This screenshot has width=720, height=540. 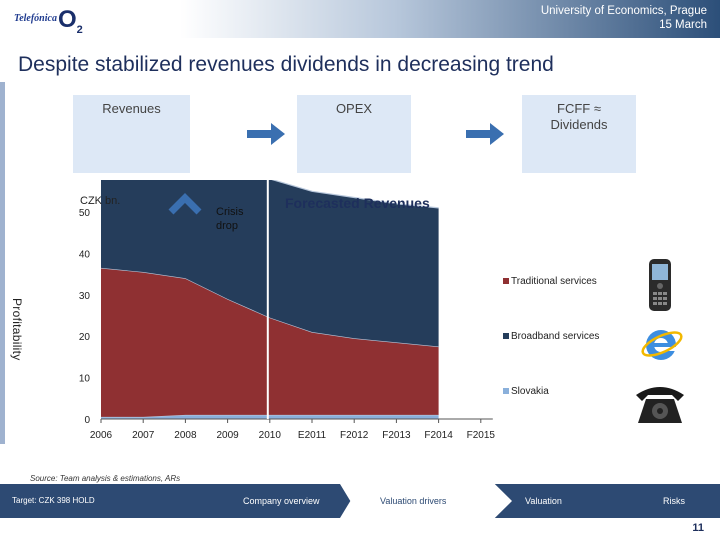 What do you see at coordinates (660, 285) in the screenshot?
I see `mobile-phone-icon` at bounding box center [660, 285].